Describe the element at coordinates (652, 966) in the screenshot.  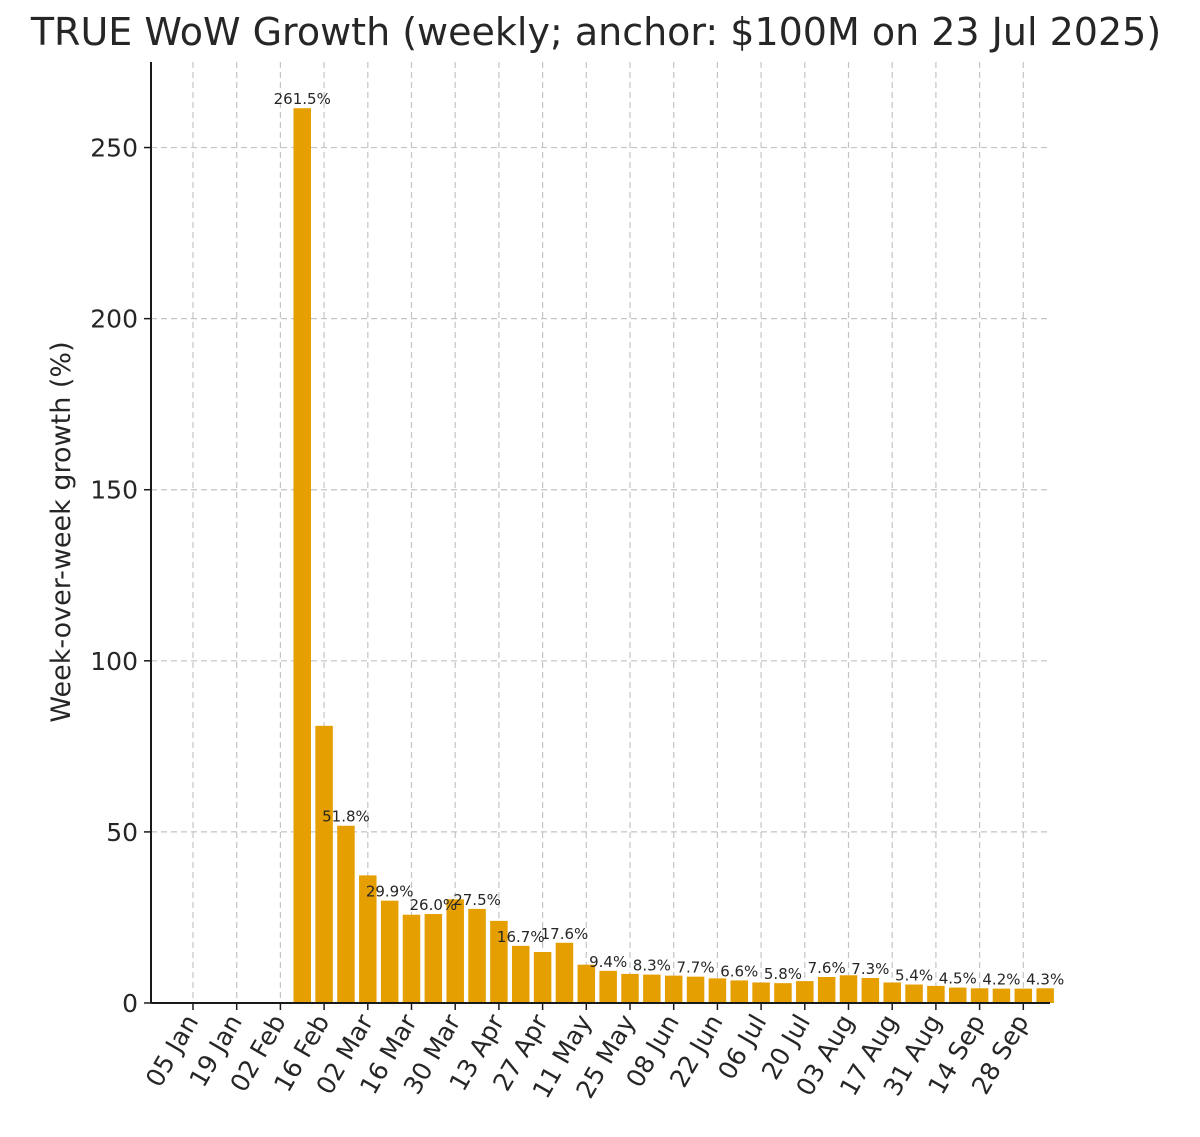
I see `data-label: 8.3%` at that location.